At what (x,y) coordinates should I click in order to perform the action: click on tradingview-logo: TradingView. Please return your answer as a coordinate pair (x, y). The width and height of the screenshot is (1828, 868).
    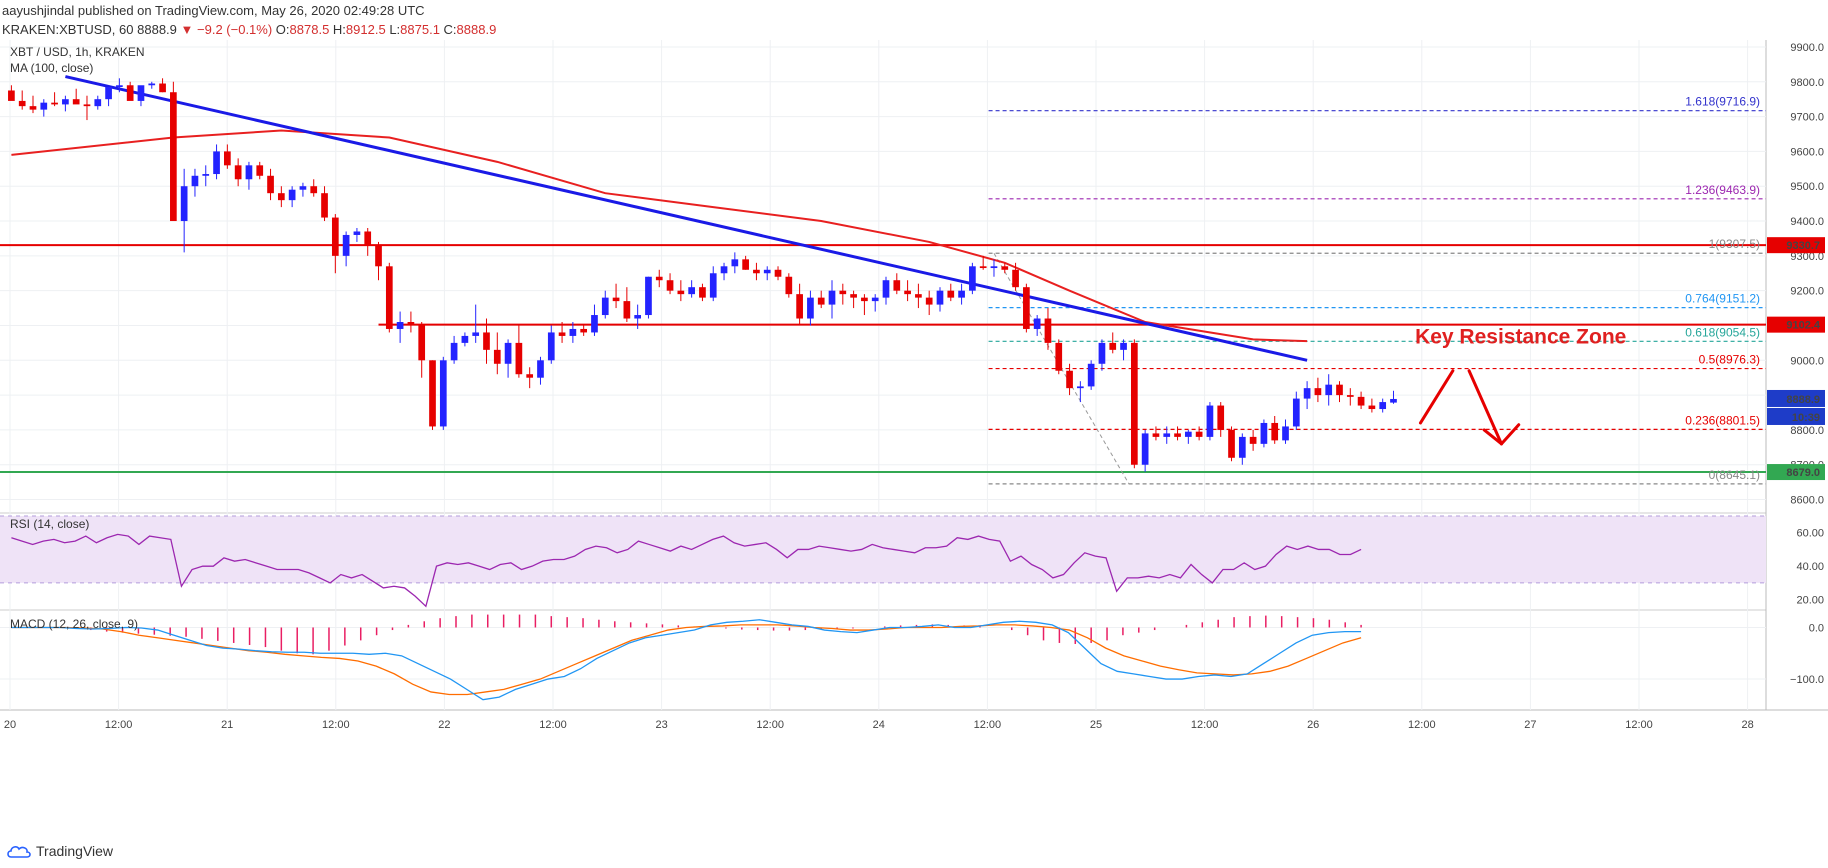
    Looking at the image, I should click on (59, 851).